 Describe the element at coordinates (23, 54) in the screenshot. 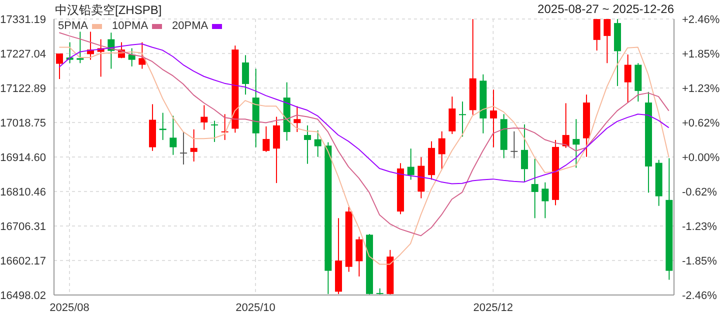

I see `y-tick-label: 17227.04` at that location.